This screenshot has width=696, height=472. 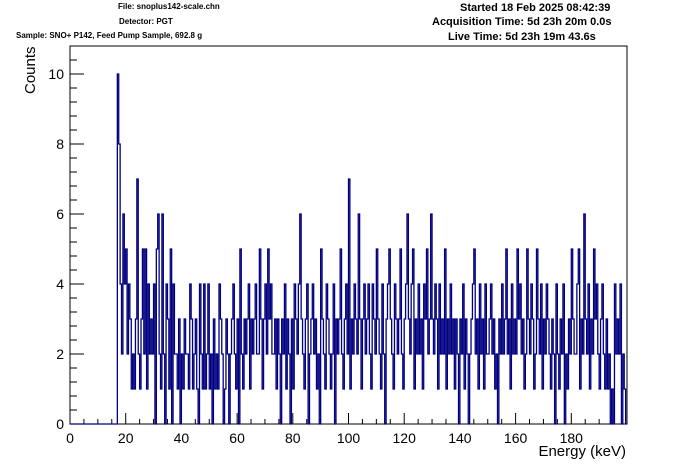 I want to click on x-axis: 0 20 40 60 80 100 120 140 160 180, so click(x=340, y=429).